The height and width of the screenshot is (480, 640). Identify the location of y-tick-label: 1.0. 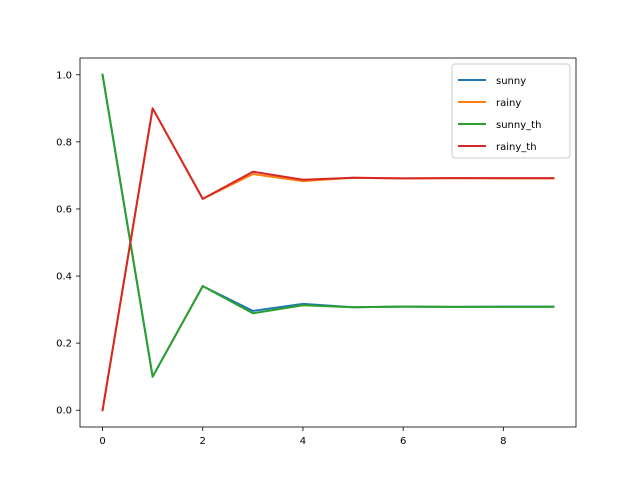
(64, 75).